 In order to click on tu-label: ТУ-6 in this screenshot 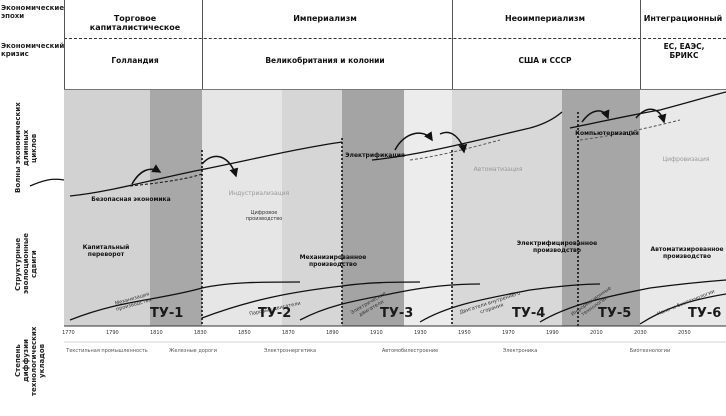, I will do `click(705, 313)`.